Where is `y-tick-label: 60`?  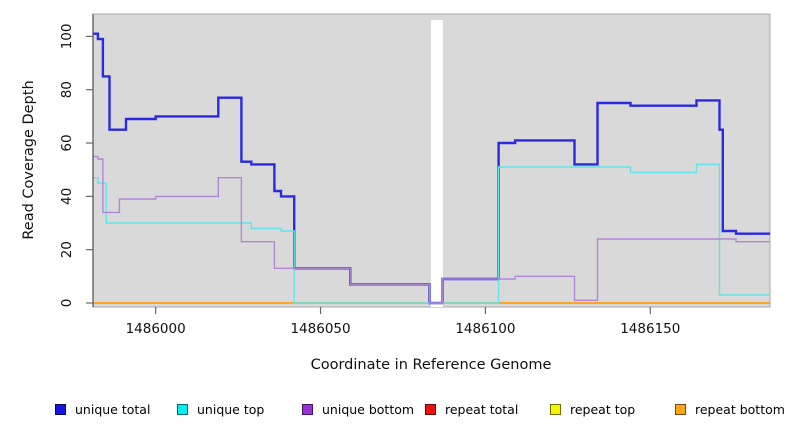 y-tick-label: 60 is located at coordinates (67, 142).